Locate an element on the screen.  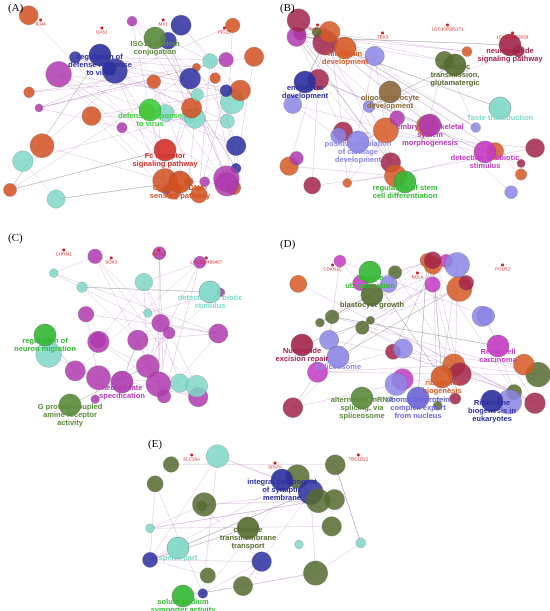
term-label: Spliceosome is located at coordinates (338, 367).